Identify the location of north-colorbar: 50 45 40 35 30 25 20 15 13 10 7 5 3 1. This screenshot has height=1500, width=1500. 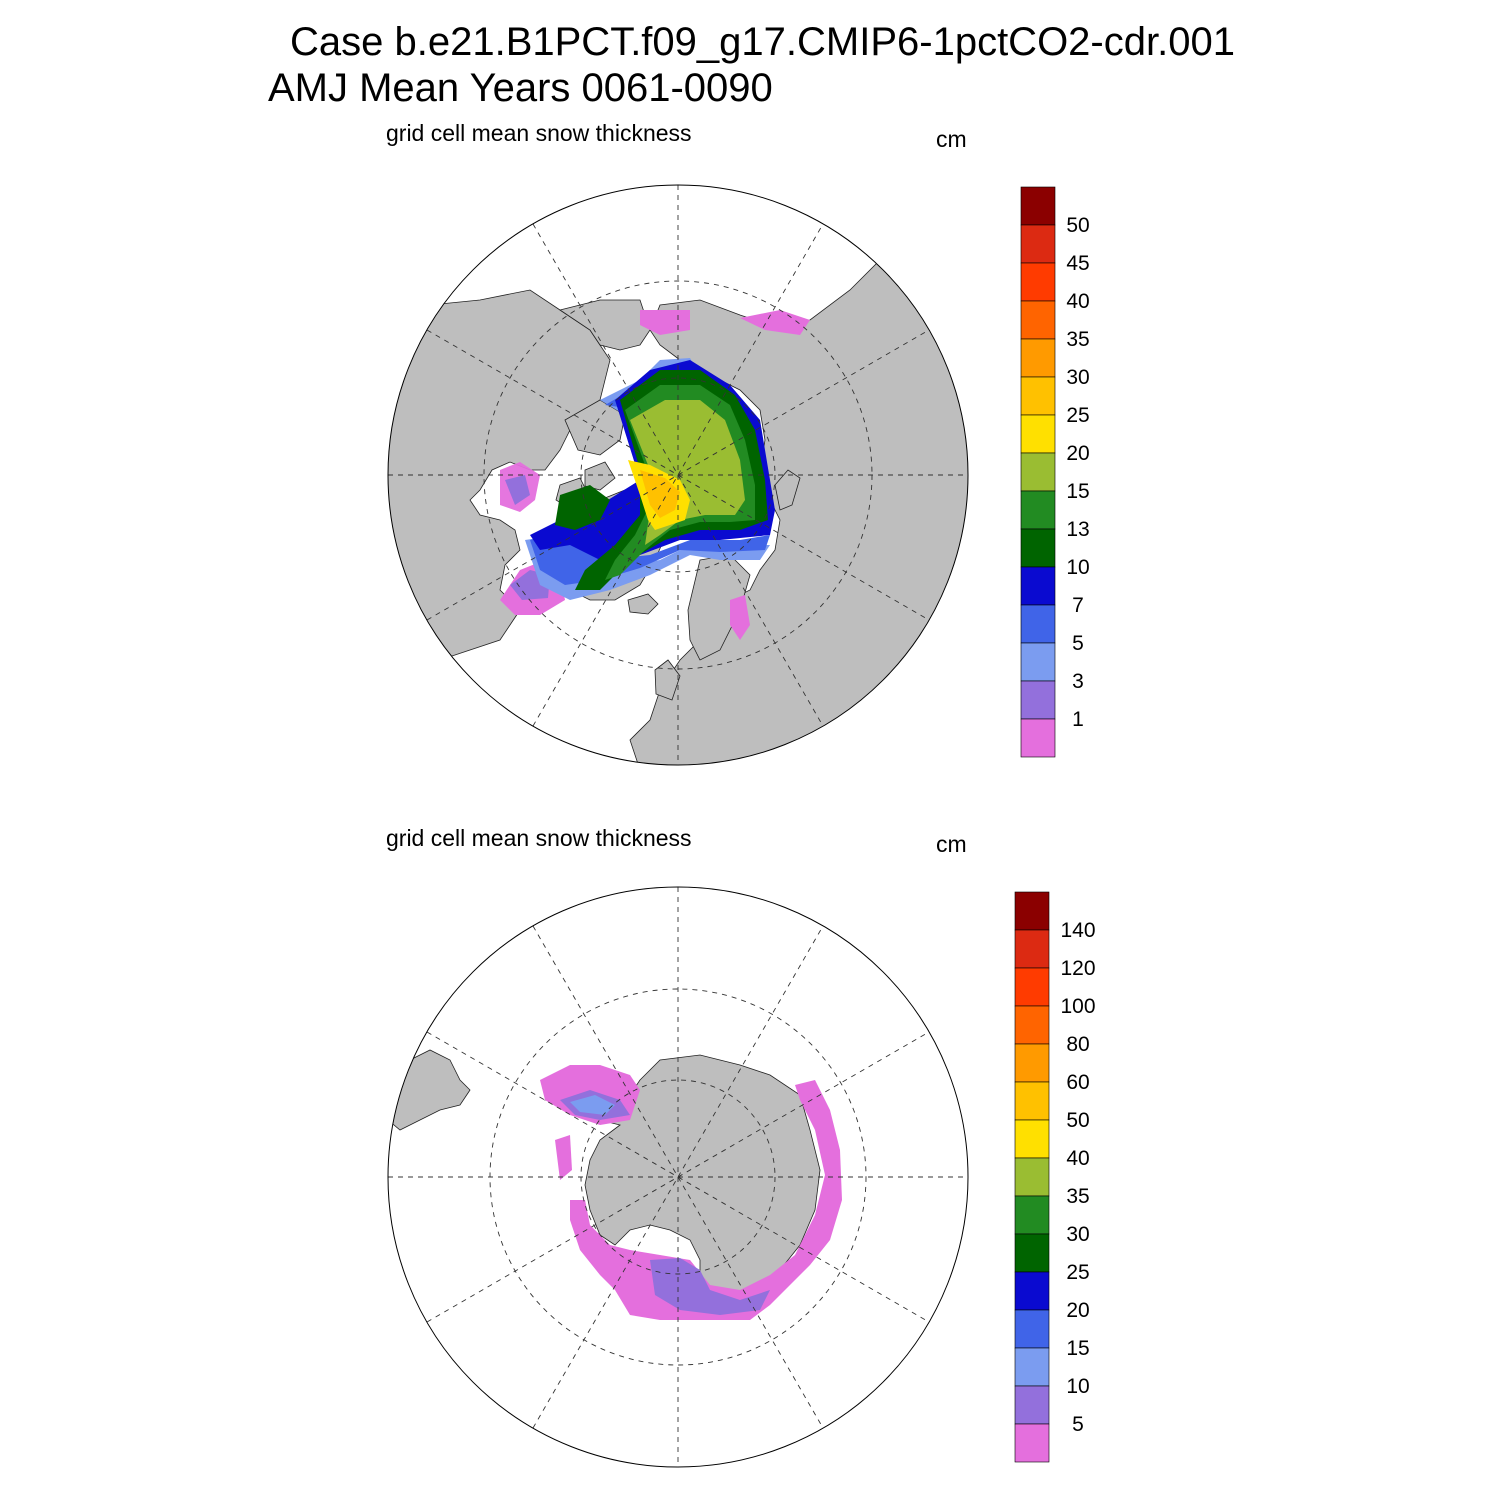
(1055, 472).